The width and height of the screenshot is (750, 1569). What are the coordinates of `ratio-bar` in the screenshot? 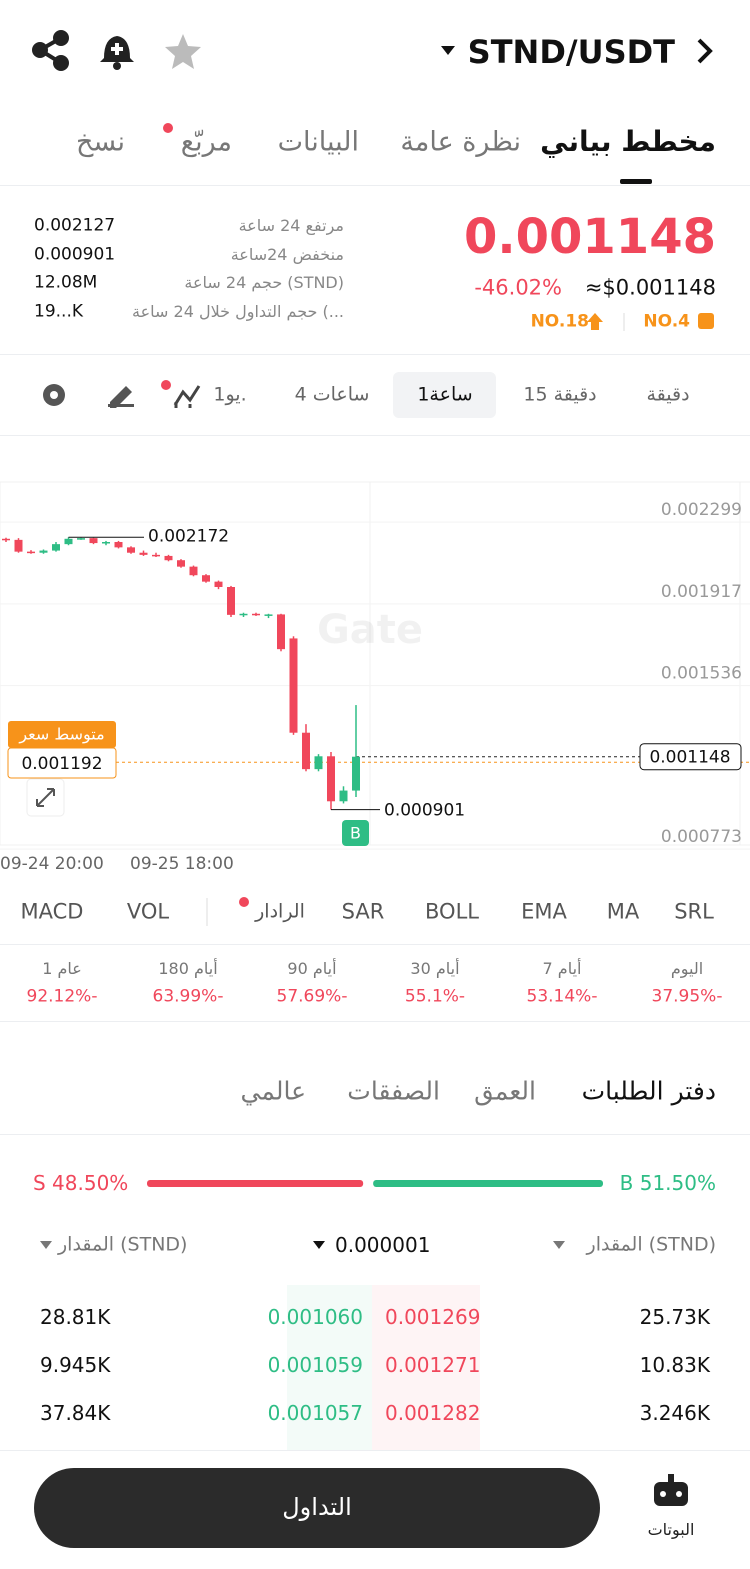 It's located at (375, 1183).